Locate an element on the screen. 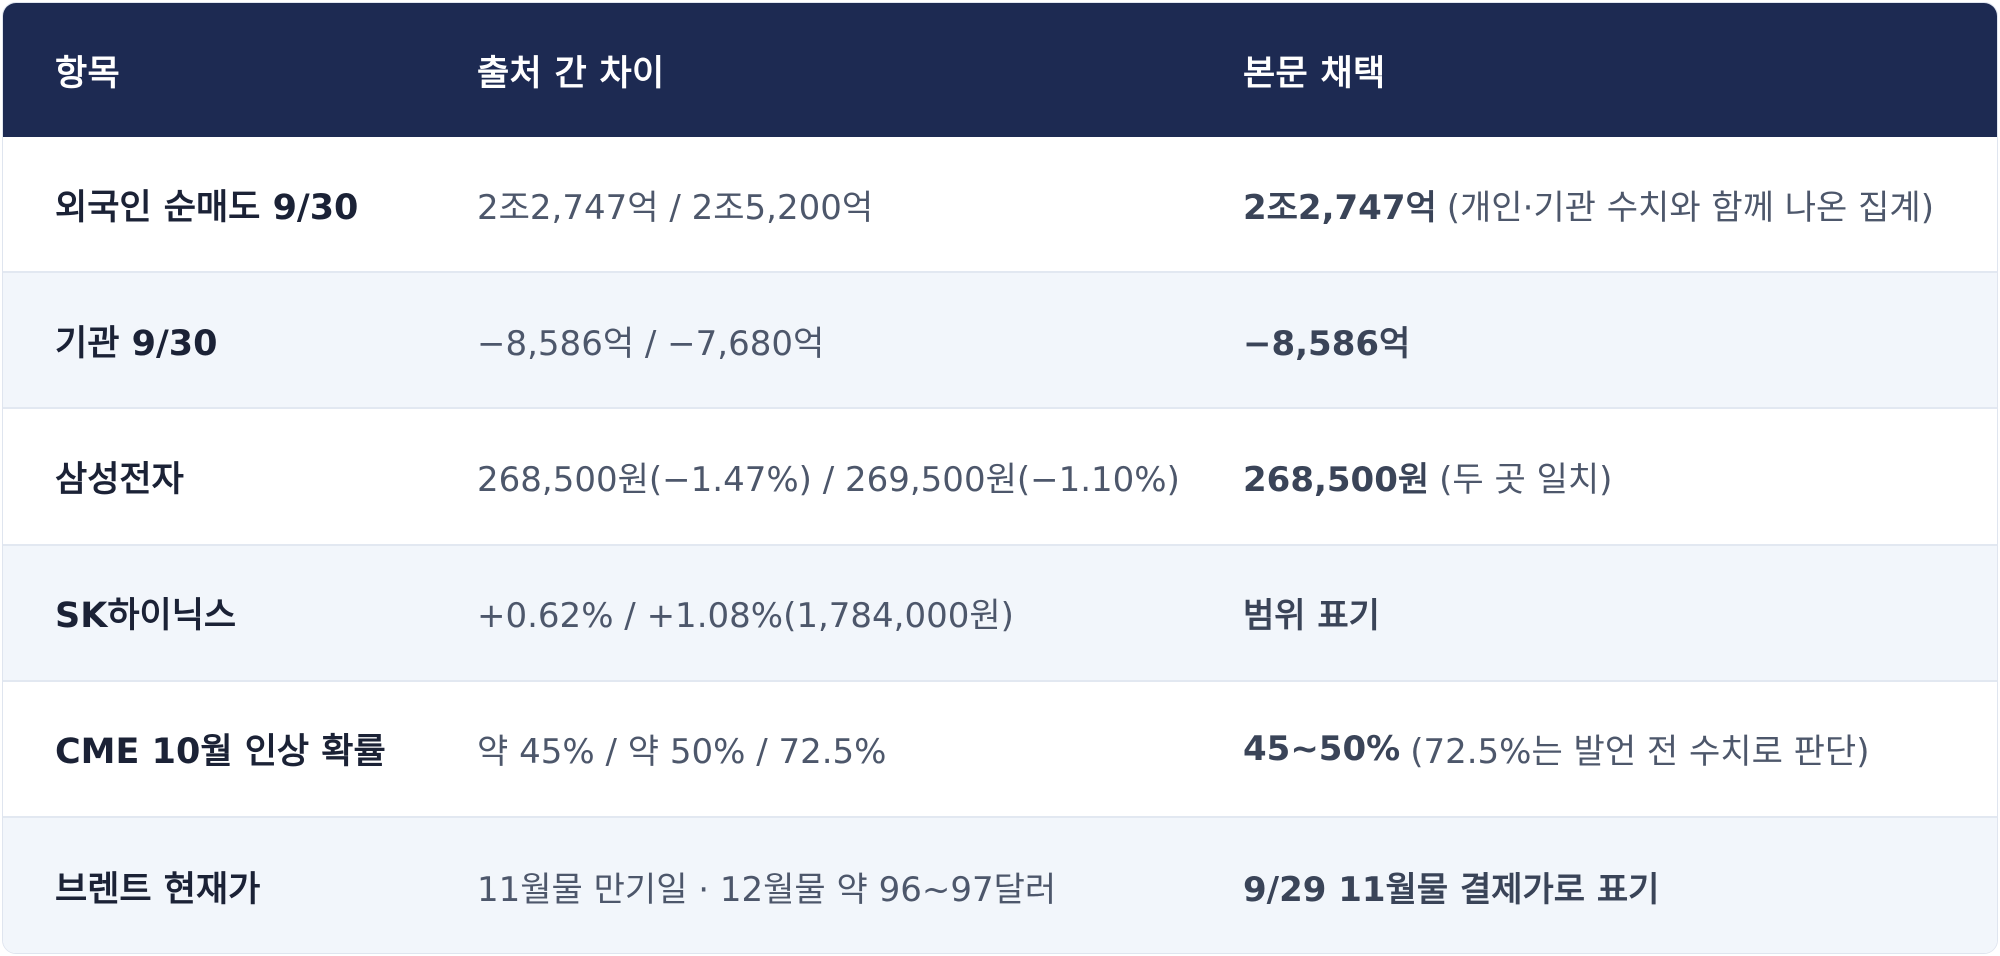 Image resolution: width=2000 pixels, height=956 pixels. row-adopted: 9/29 11월물 결제가로 표기 is located at coordinates (1451, 885).